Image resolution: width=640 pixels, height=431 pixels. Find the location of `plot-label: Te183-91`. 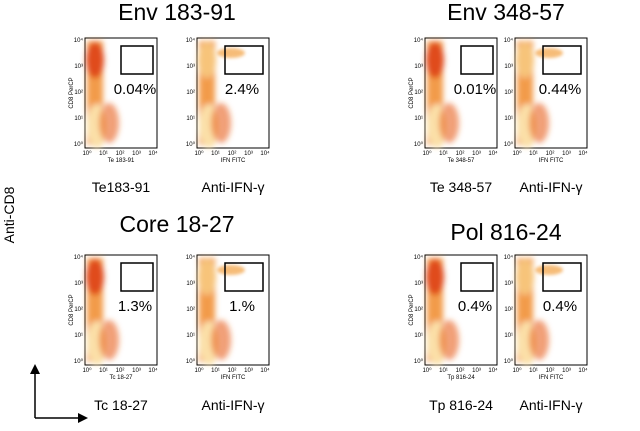

plot-label: Te183-91 is located at coordinates (121, 187).